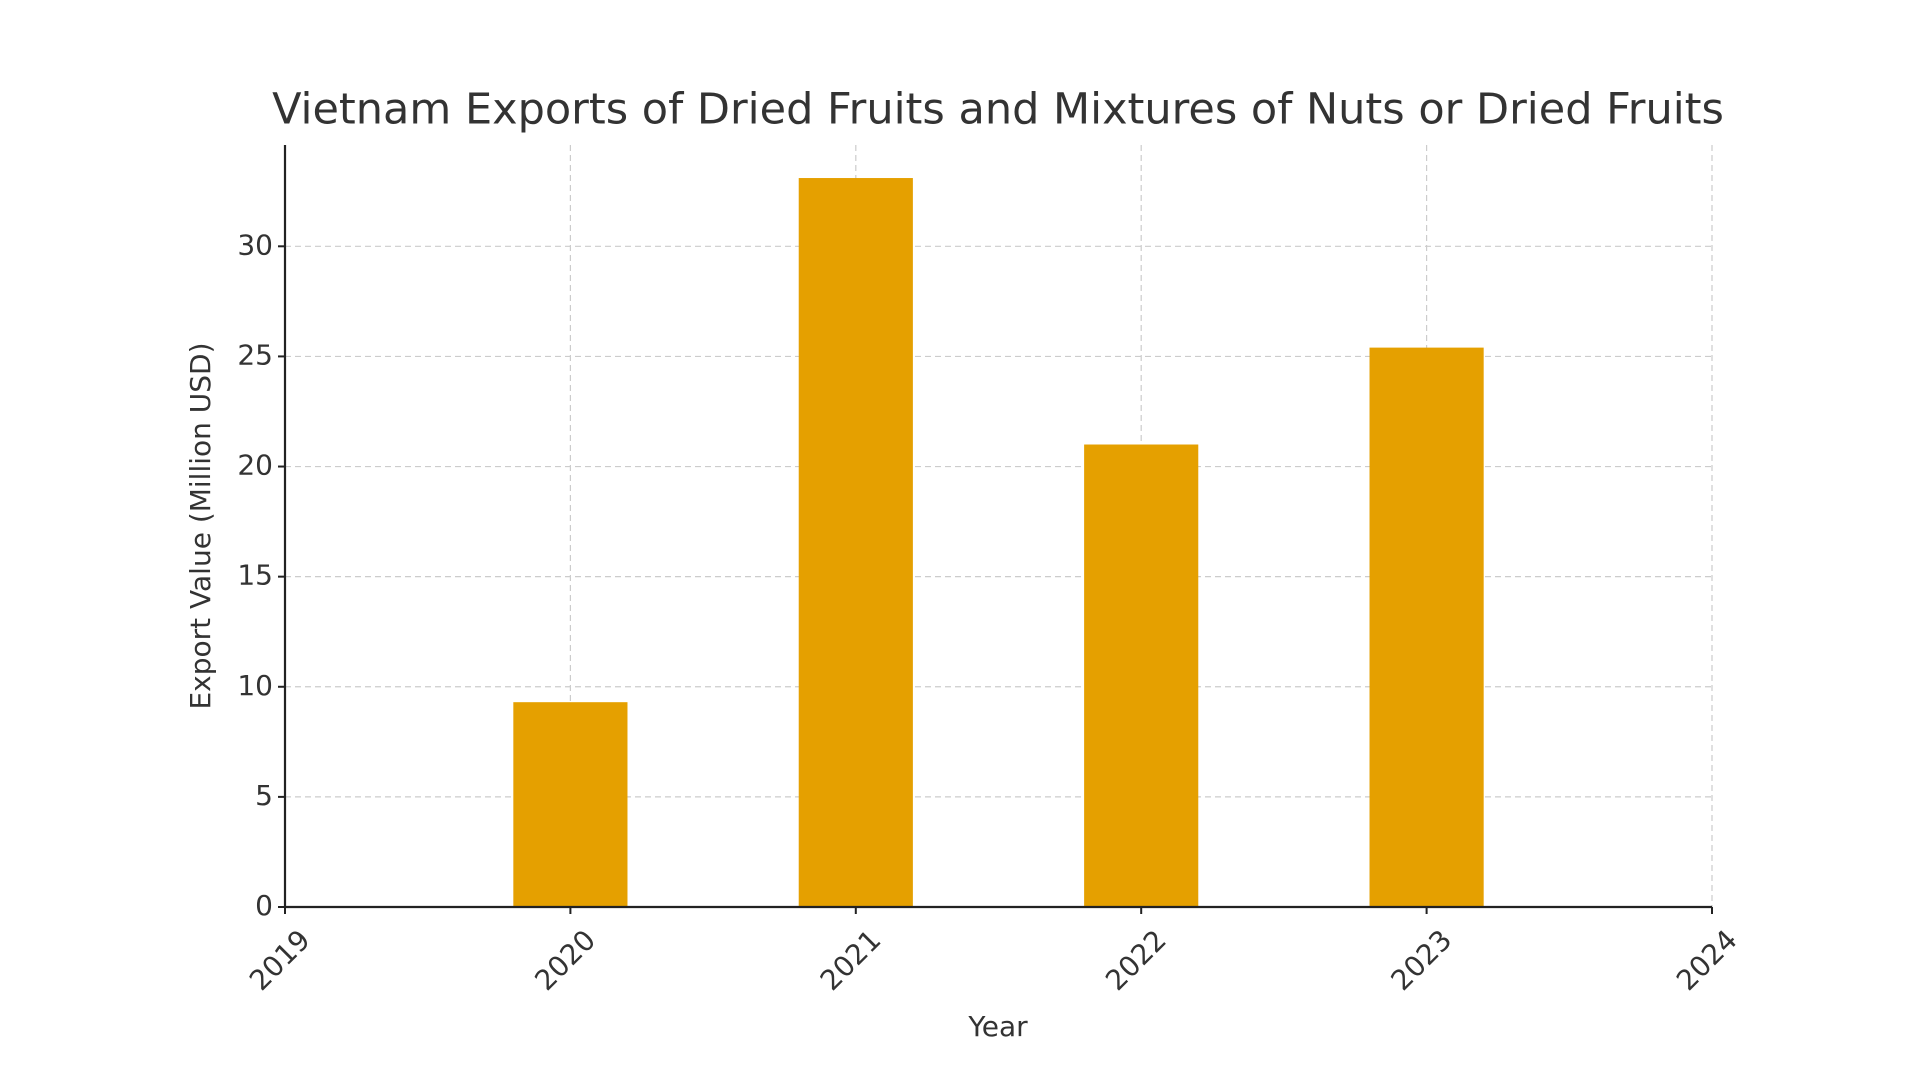 This screenshot has height=1080, width=1920. Describe the element at coordinates (1136, 960) in the screenshot. I see `x-tick-label: 2022` at that location.